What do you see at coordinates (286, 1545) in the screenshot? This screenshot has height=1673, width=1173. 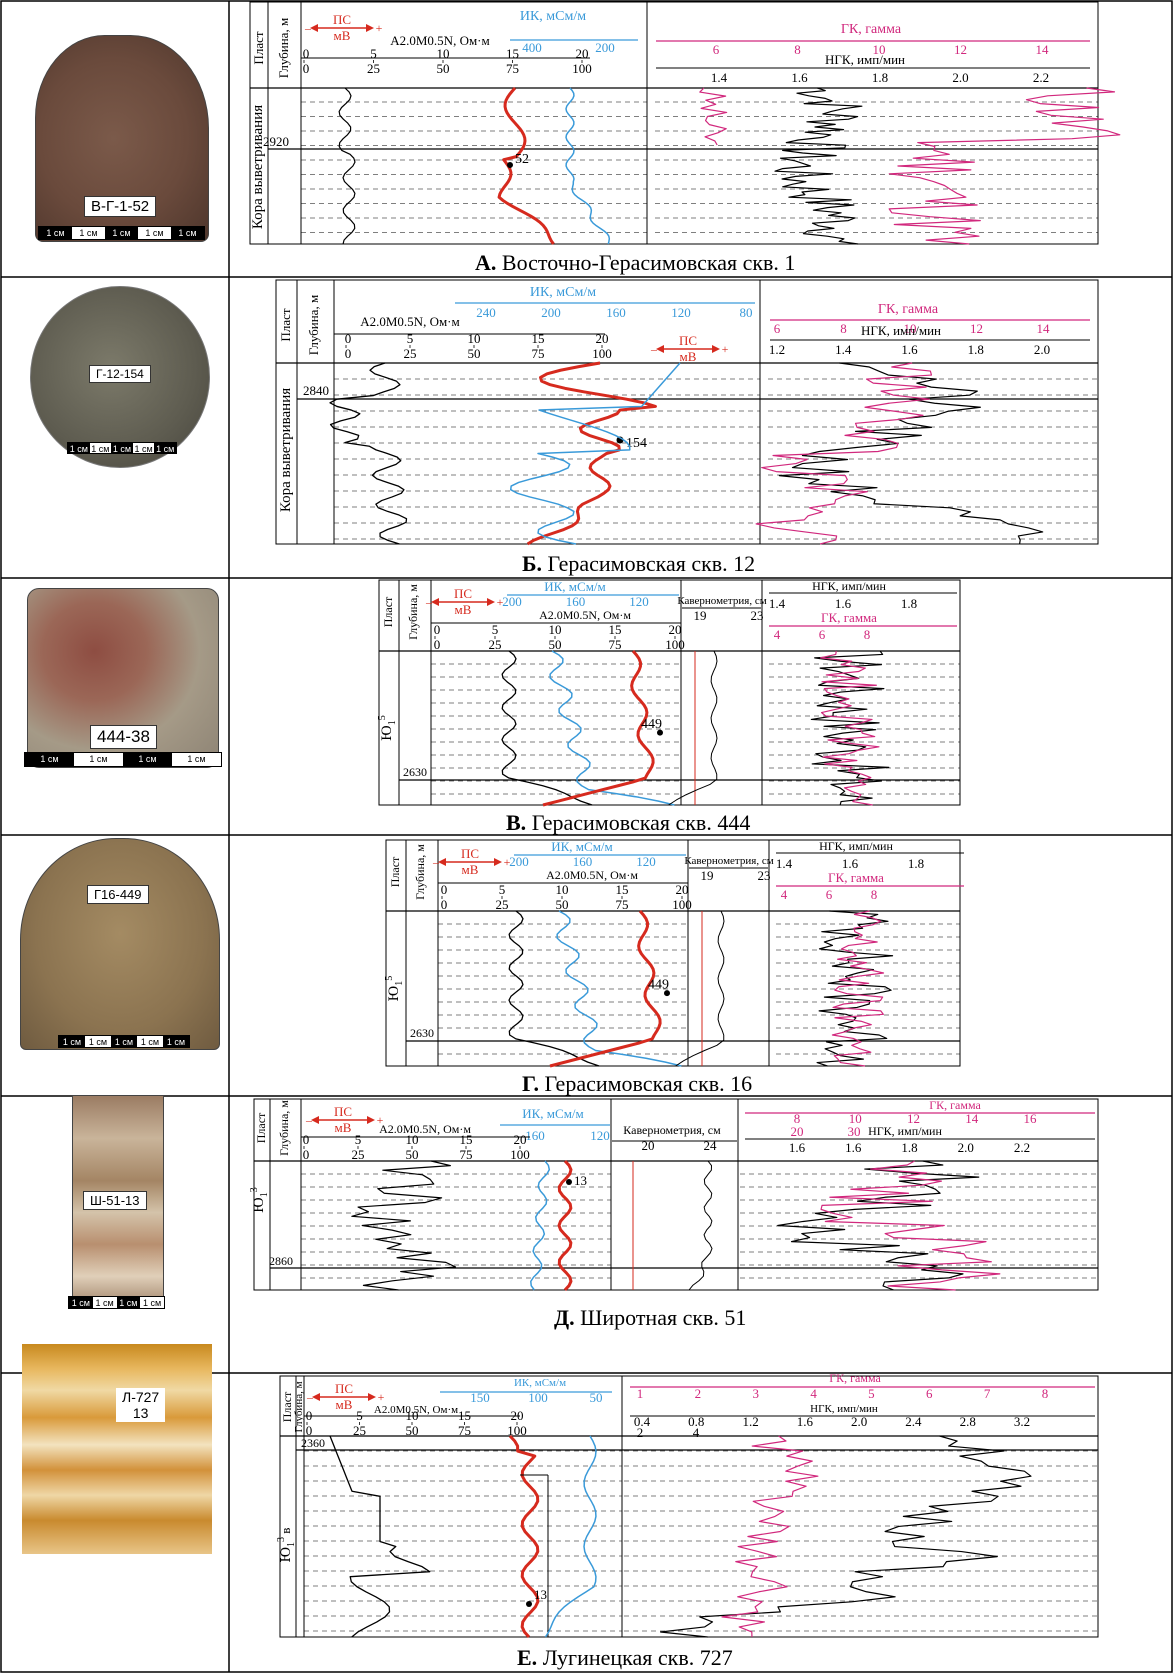 I see `layer-label: Ю13 в` at bounding box center [286, 1545].